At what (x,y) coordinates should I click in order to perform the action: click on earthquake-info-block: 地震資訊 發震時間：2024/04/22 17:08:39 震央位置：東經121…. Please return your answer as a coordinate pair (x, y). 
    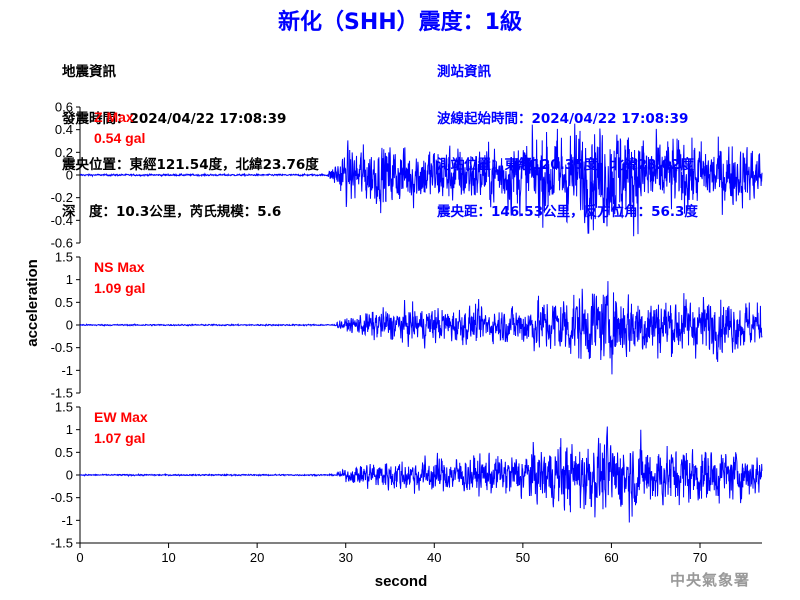
    Looking at the image, I should click on (190, 135).